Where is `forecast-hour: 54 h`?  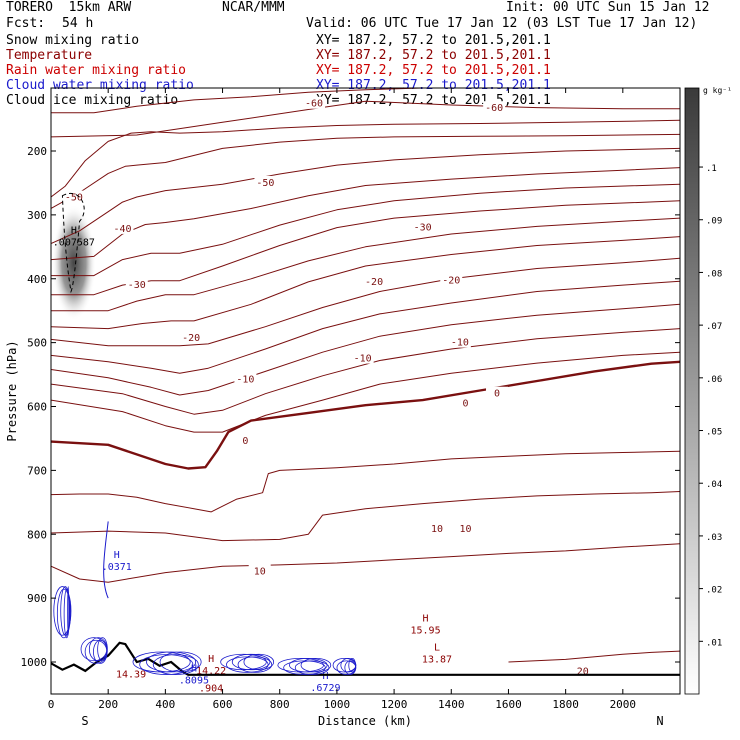 forecast-hour: 54 h is located at coordinates (78, 23).